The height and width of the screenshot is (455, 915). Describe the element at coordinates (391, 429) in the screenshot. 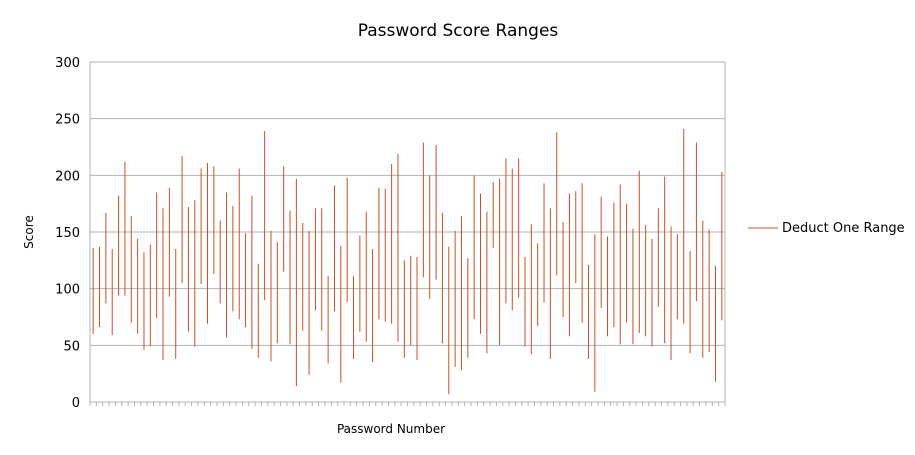

I see `x-axis-label: Password Number` at that location.